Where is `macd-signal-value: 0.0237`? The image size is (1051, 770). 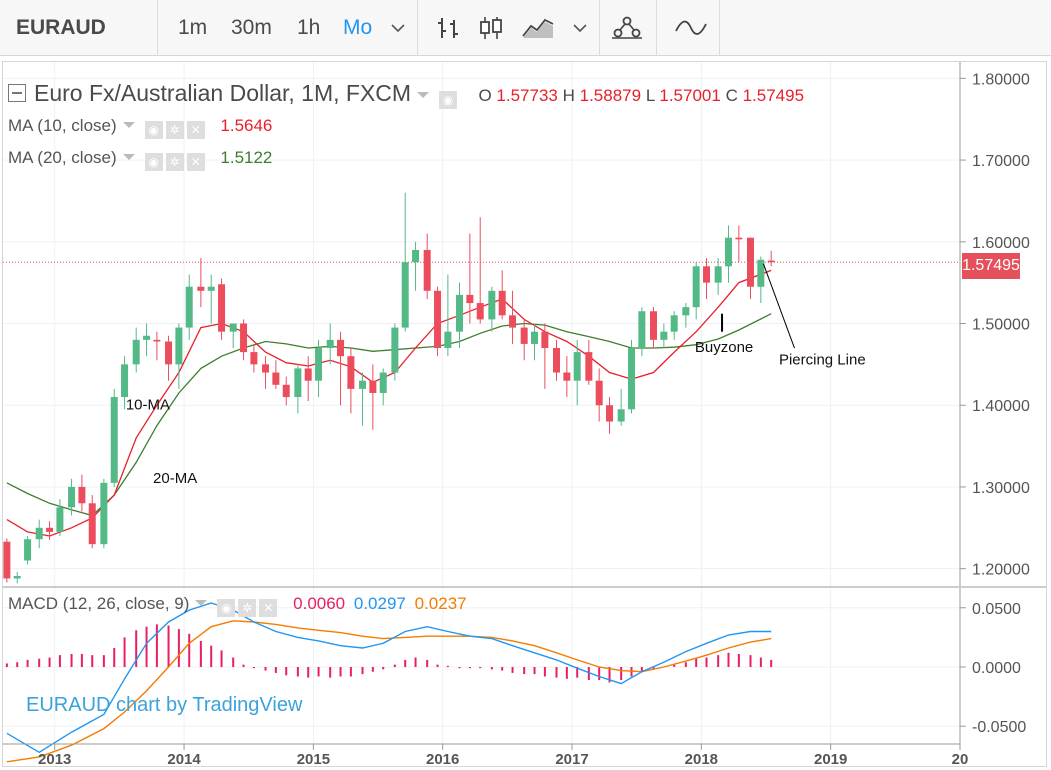 macd-signal-value: 0.0237 is located at coordinates (440, 603).